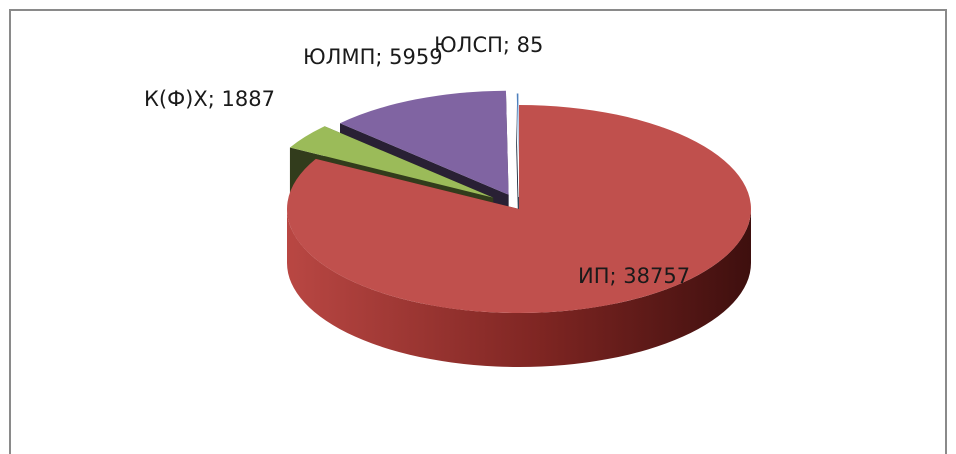  I want to click on slice-yulmp, so click(424, 142).